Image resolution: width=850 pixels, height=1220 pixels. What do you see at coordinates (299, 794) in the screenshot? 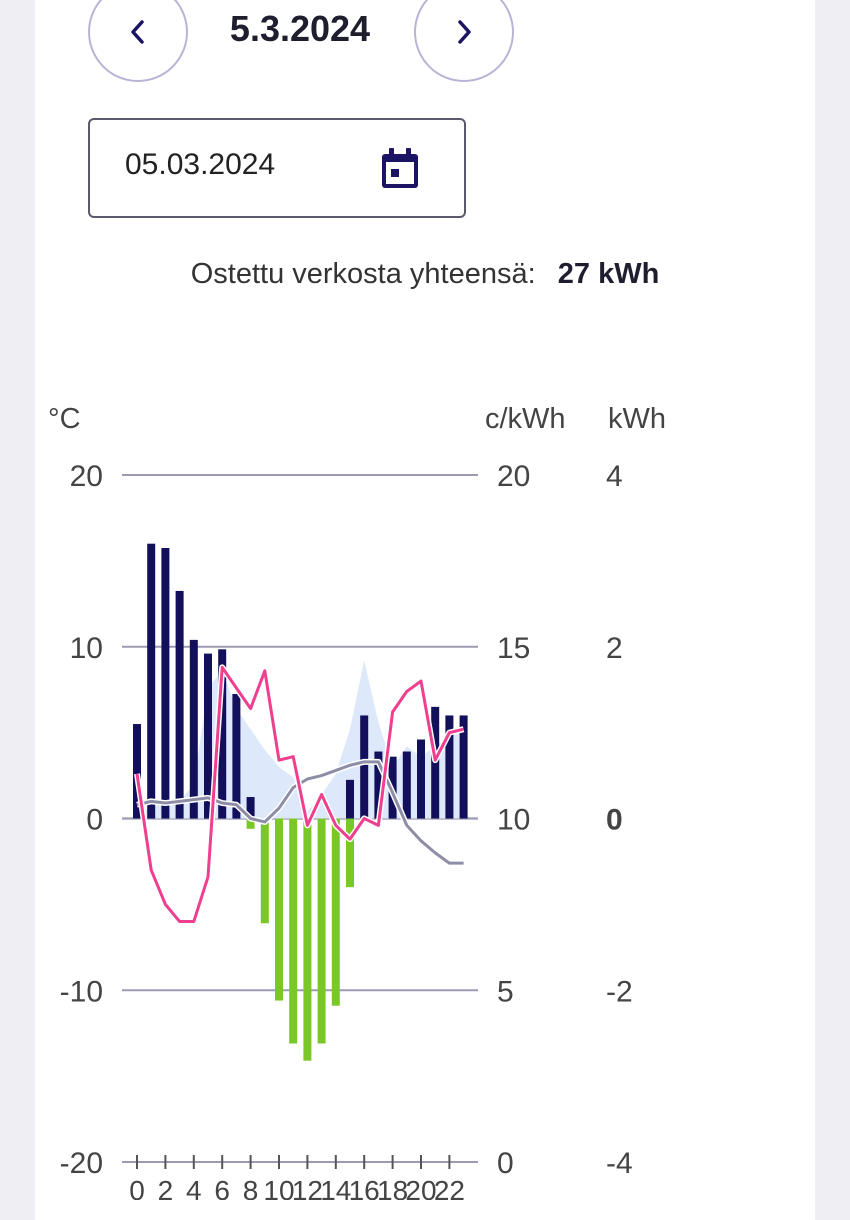
I see `price-line` at bounding box center [299, 794].